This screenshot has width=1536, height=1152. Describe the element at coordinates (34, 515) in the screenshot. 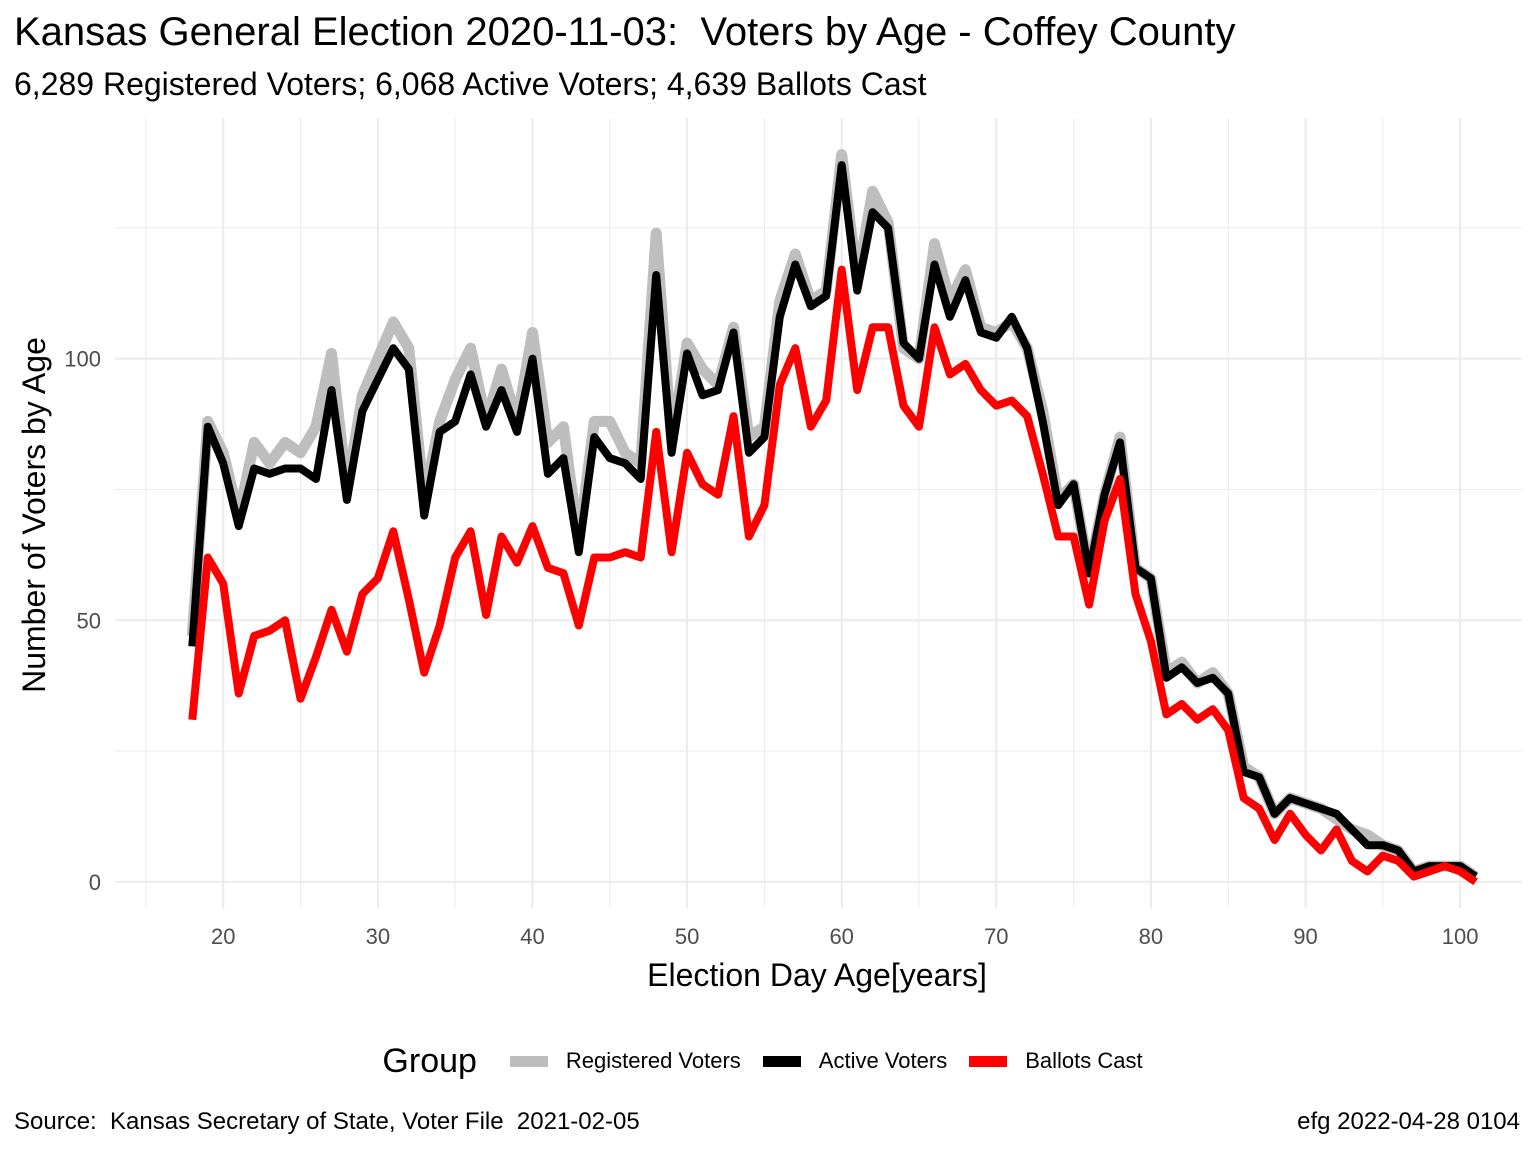

I see `y-axis-title: Number of Voters by Age` at that location.